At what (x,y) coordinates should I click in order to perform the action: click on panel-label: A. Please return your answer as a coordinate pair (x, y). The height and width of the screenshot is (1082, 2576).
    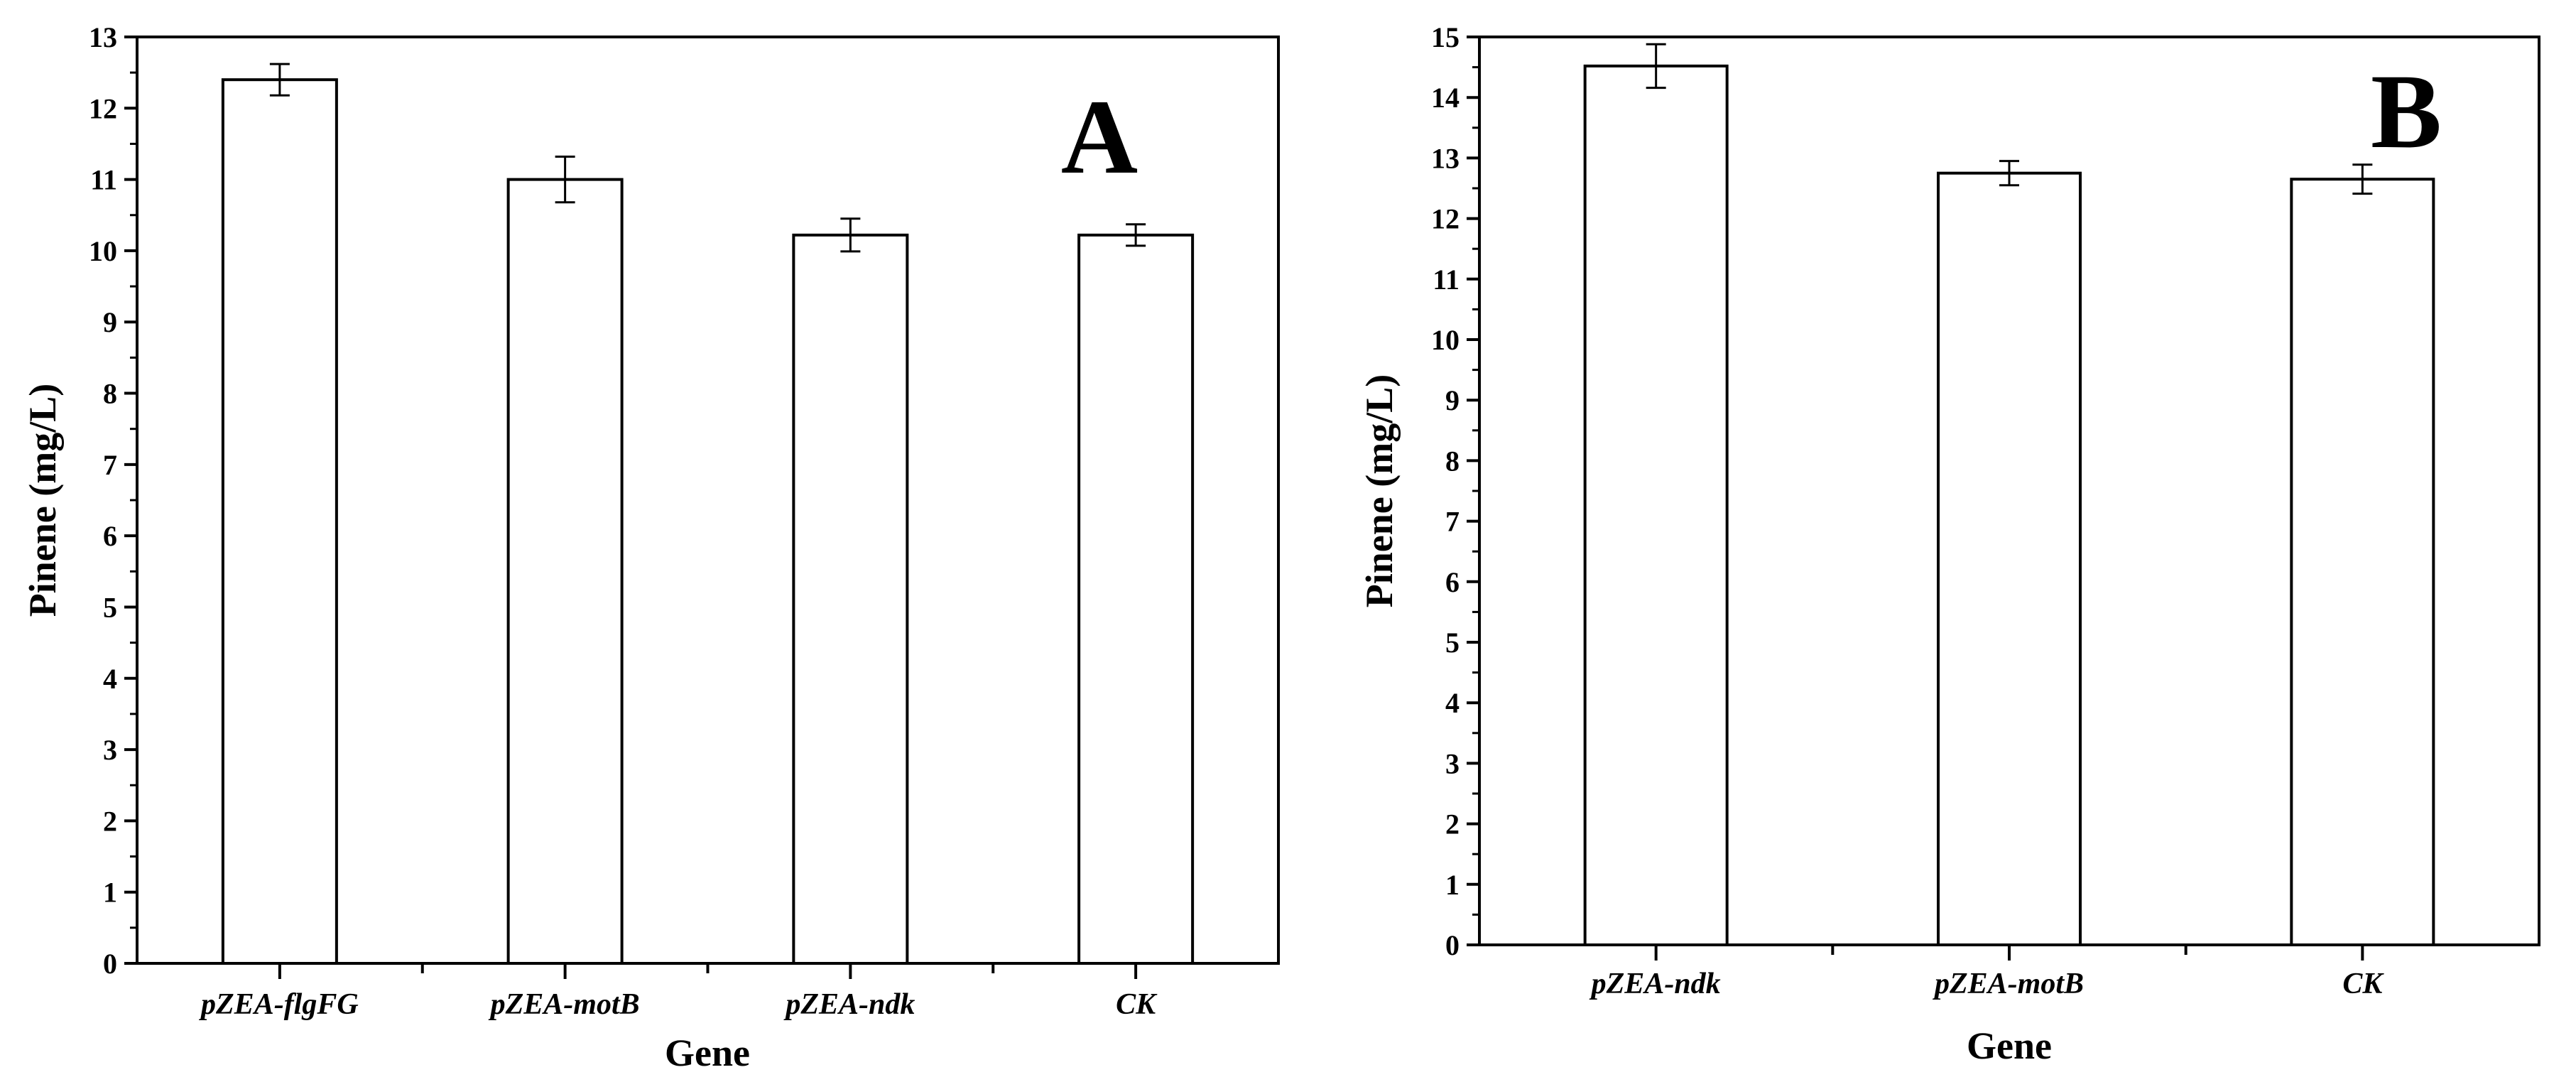
    Looking at the image, I should click on (1100, 137).